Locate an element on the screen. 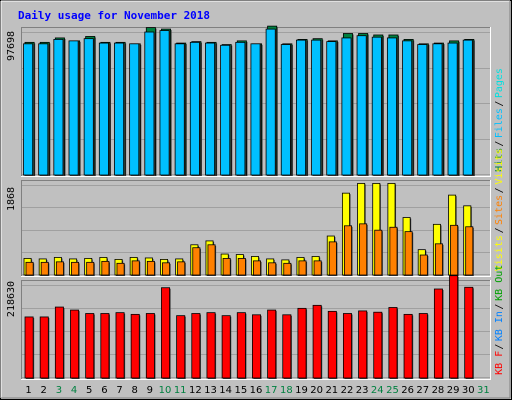 The height and width of the screenshot is (400, 512). chart-title: Daily usage for November 2018 is located at coordinates (114, 15).